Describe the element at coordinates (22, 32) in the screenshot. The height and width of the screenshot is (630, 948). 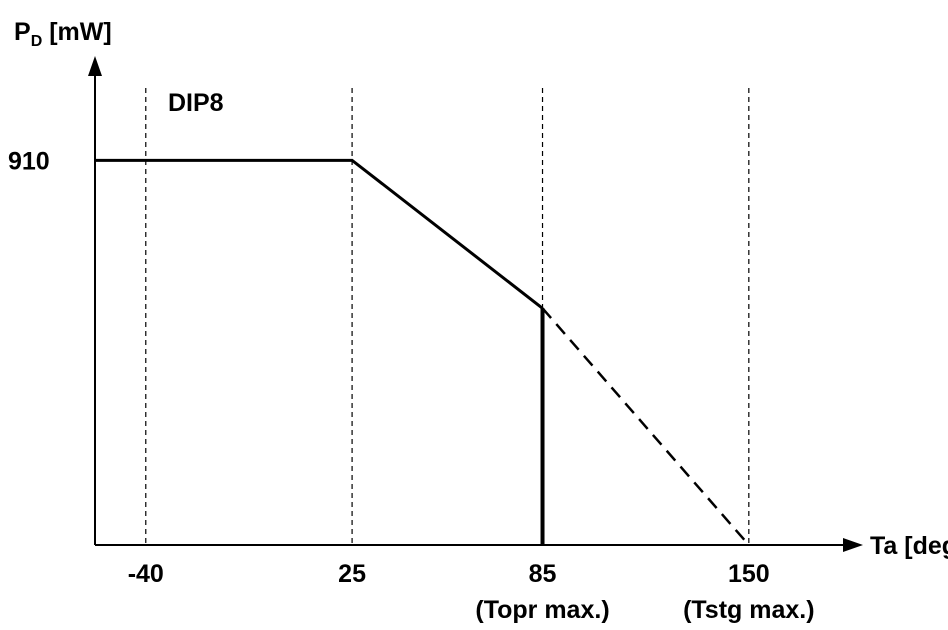
I see `y-axis-title-main: P` at that location.